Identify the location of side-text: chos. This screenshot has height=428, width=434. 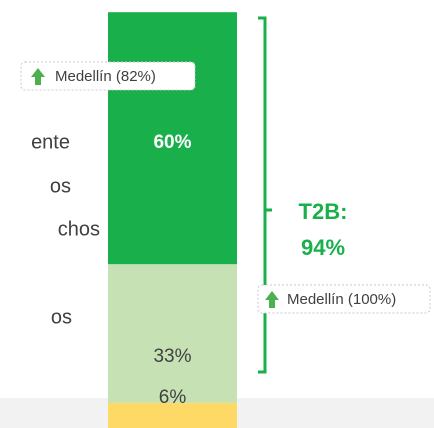
(79, 229).